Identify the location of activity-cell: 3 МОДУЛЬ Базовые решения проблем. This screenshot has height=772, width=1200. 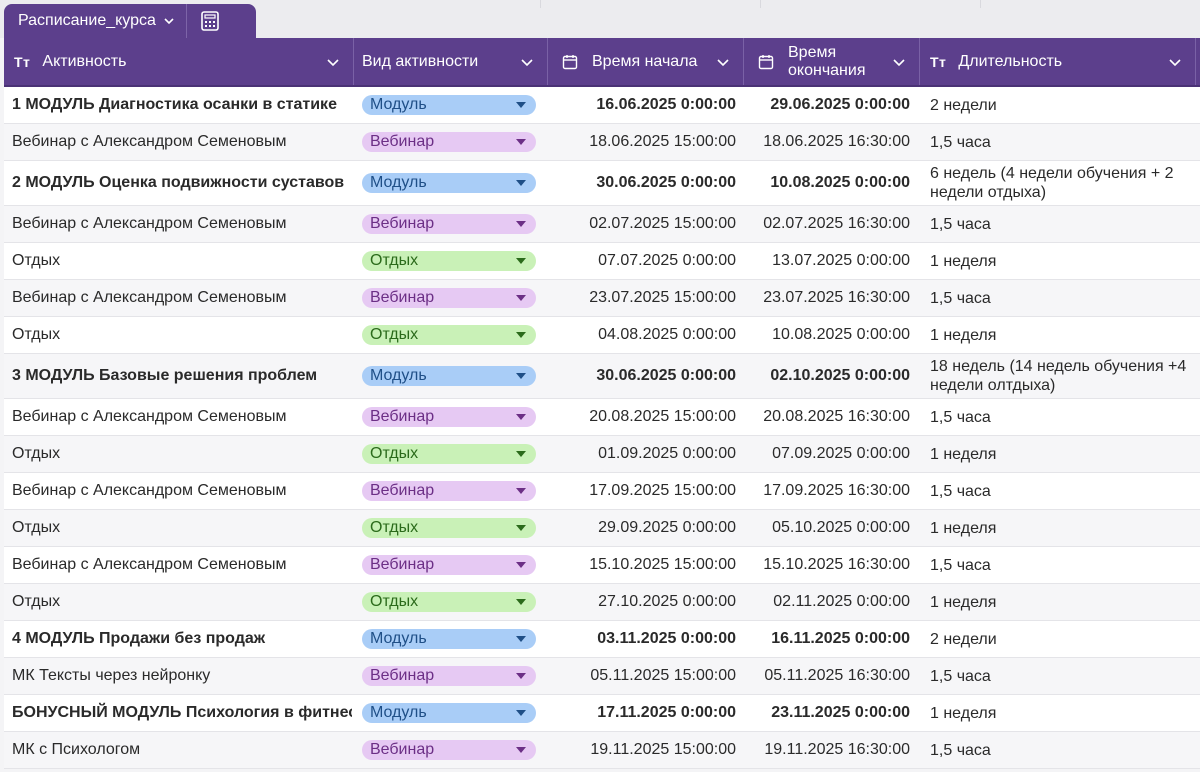
(182, 376).